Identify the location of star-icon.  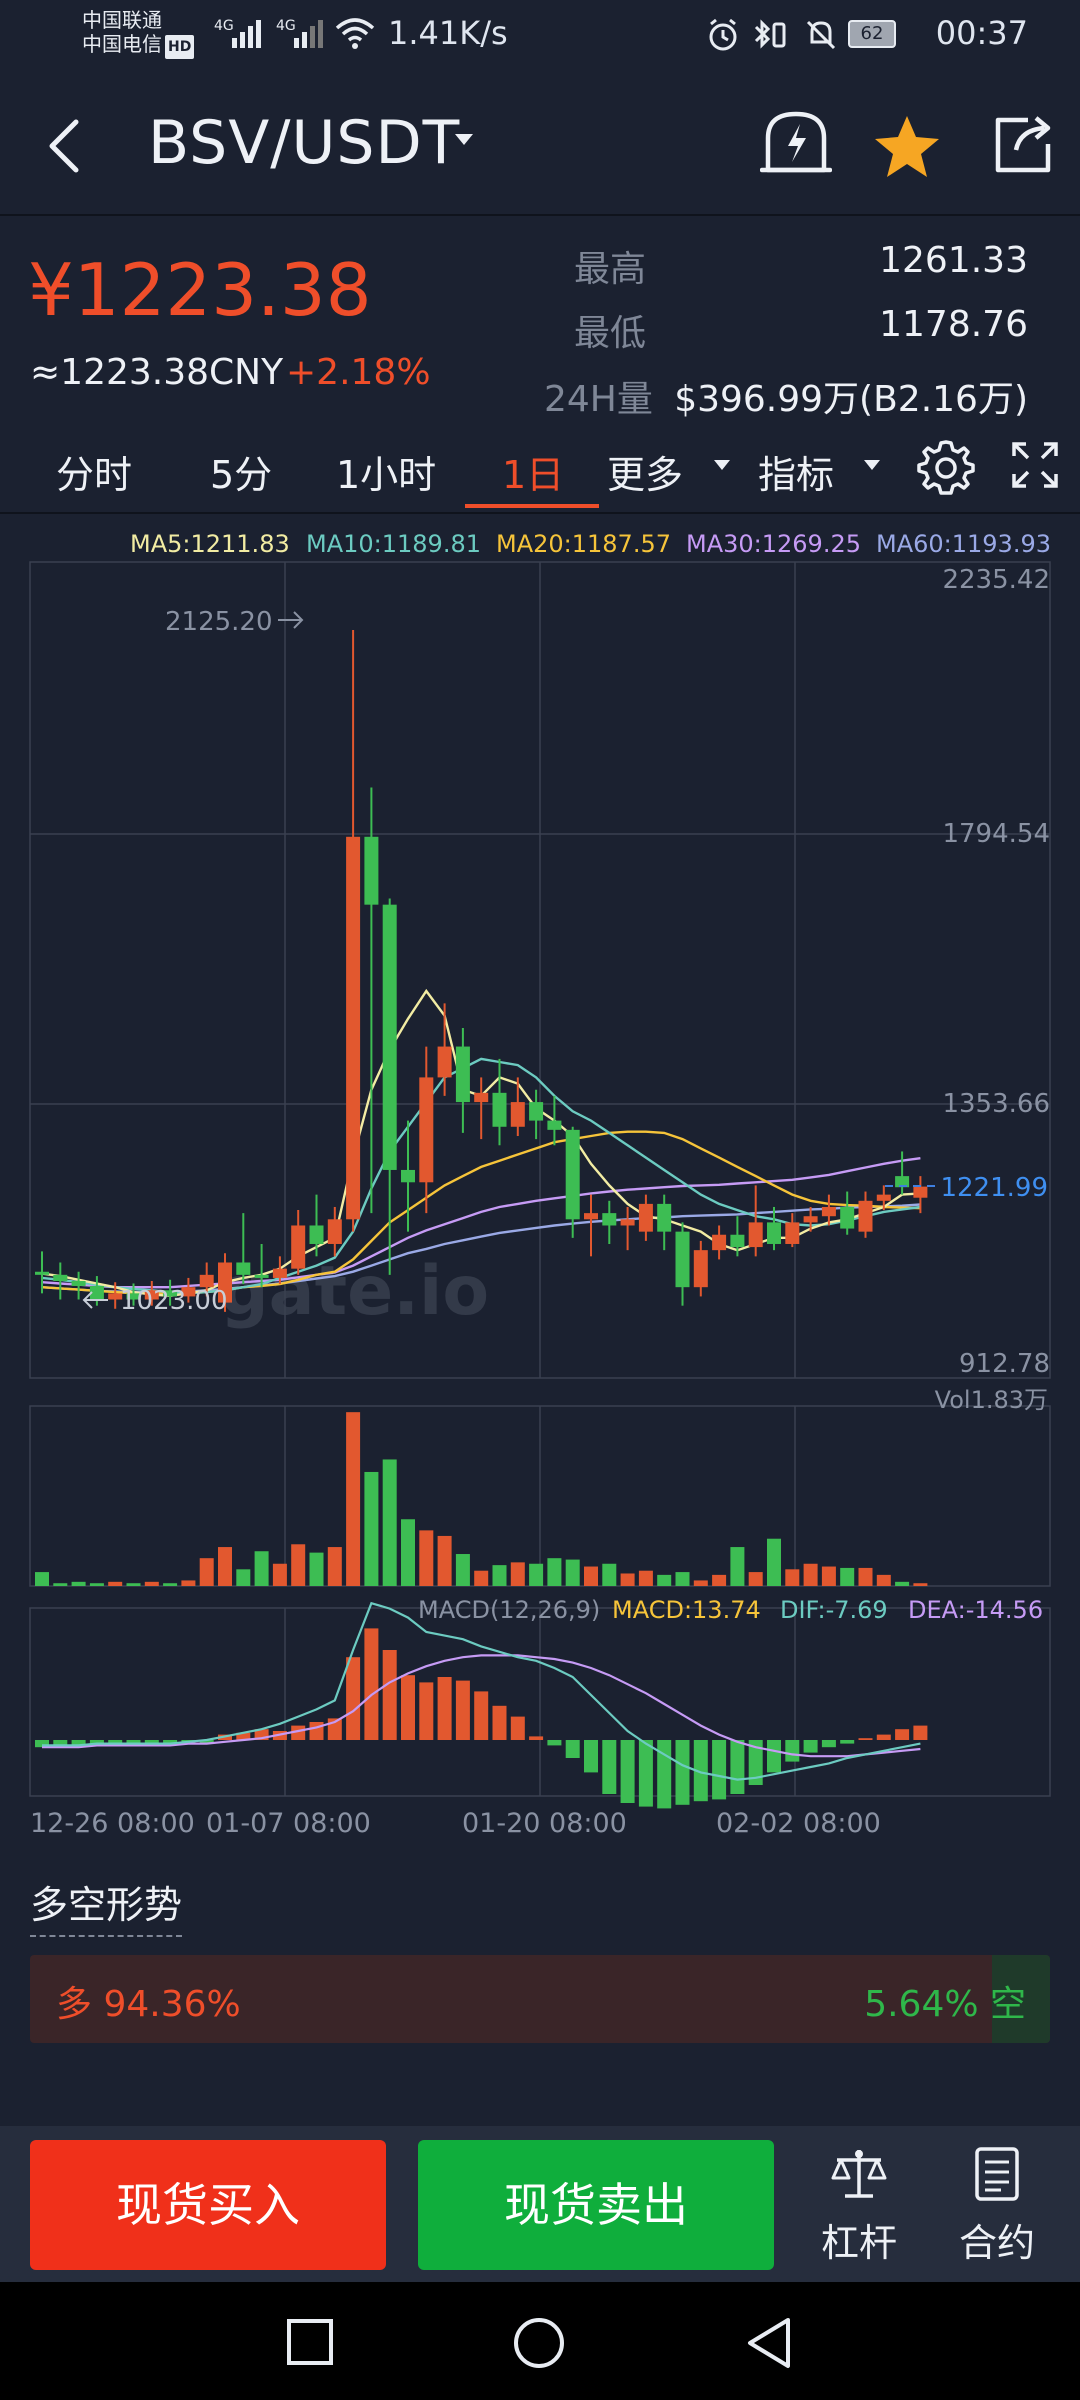
(907, 147).